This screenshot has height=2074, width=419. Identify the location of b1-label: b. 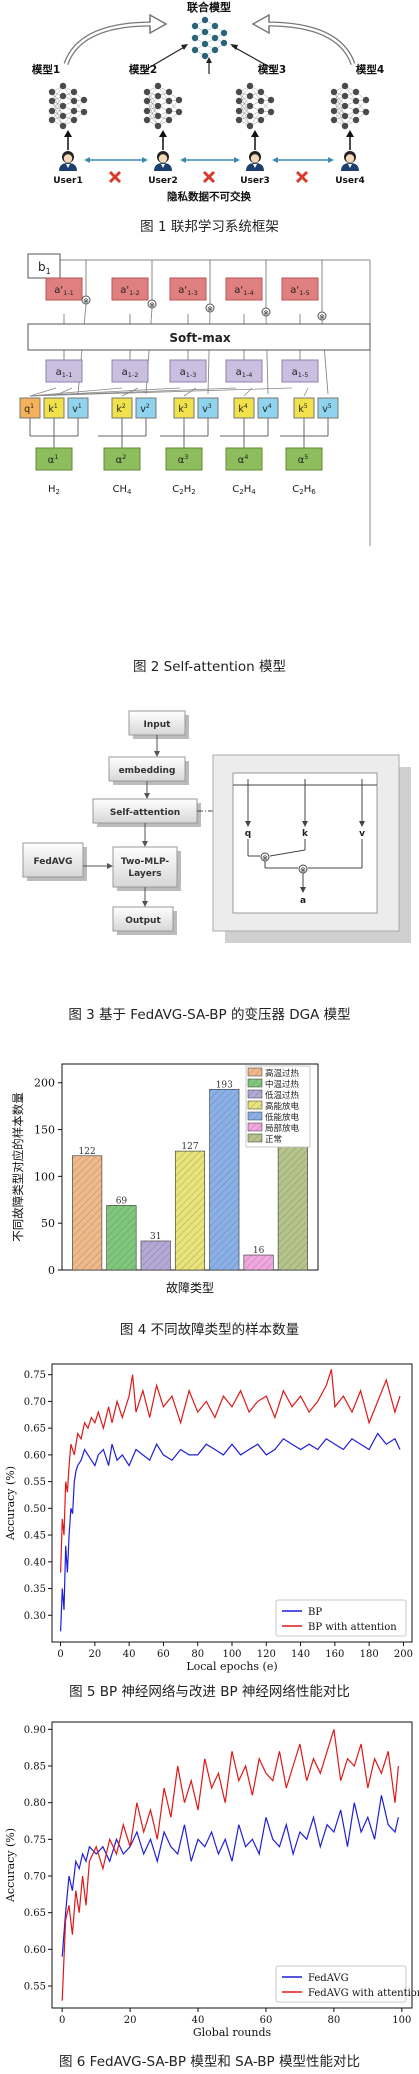
(42, 267).